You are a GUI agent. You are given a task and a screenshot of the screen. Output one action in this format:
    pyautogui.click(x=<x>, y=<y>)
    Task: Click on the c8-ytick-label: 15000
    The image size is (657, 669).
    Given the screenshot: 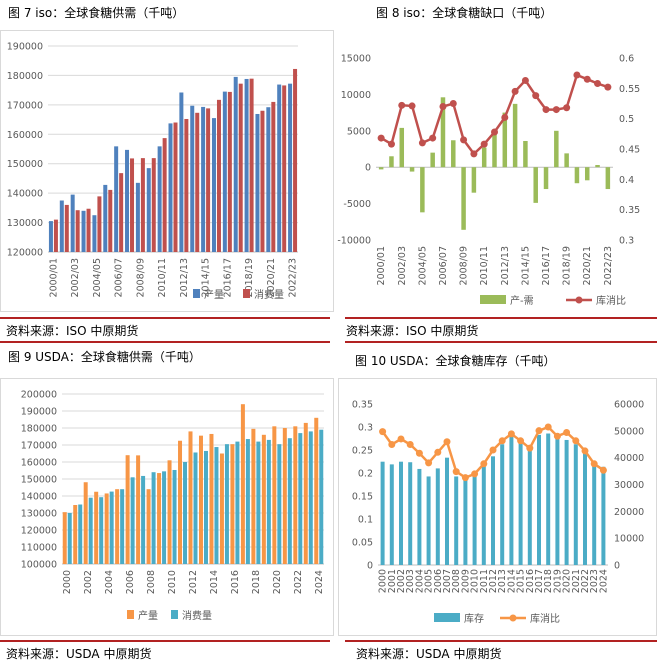 What is the action you would take?
    pyautogui.click(x=356, y=59)
    